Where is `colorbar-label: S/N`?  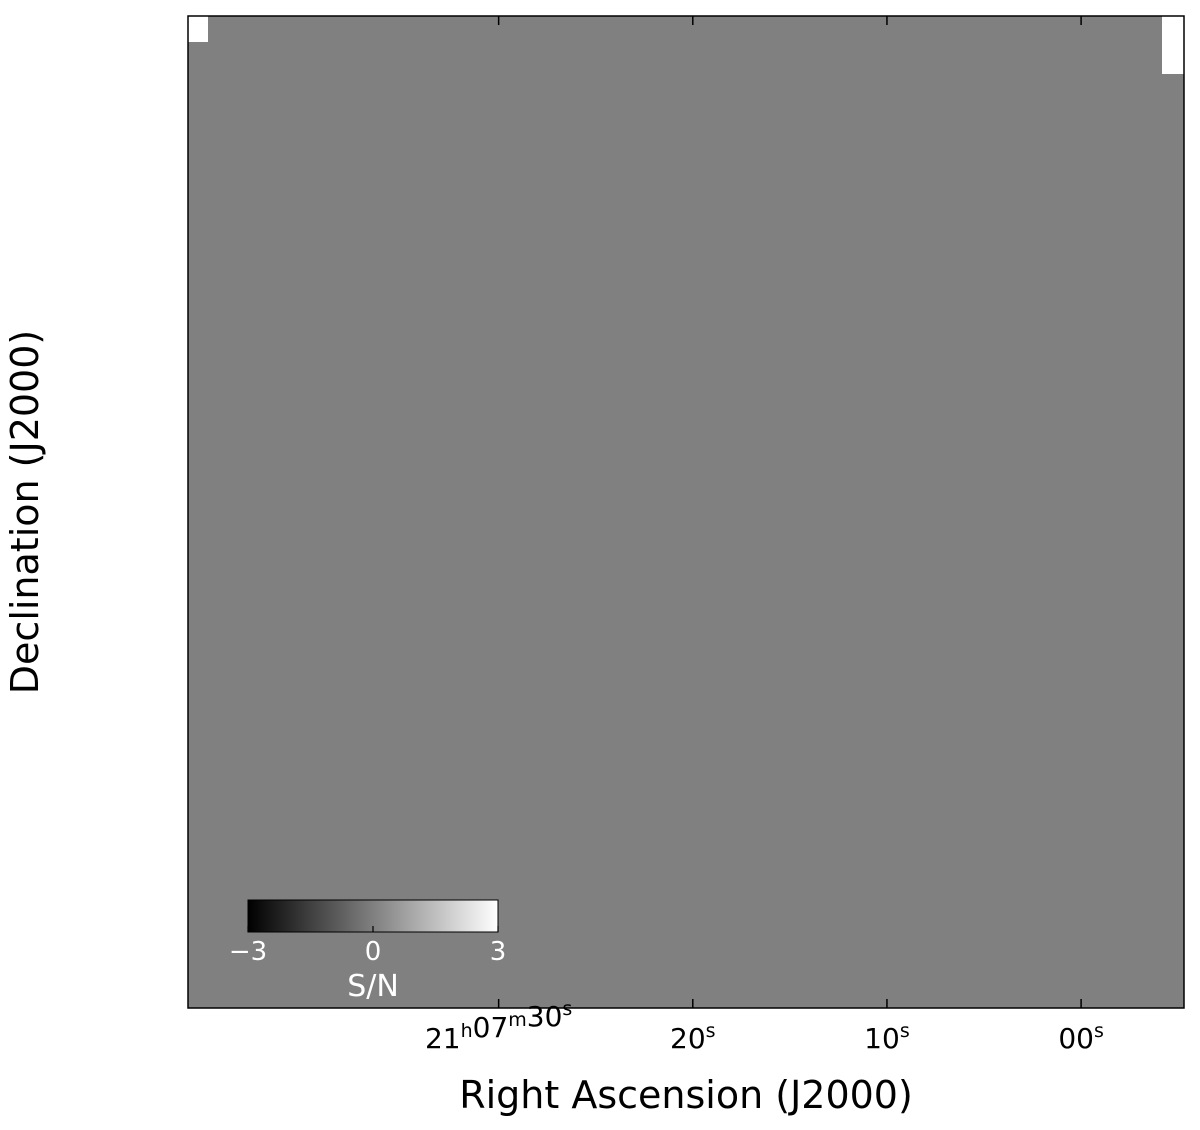
colorbar-label: S/N is located at coordinates (373, 986).